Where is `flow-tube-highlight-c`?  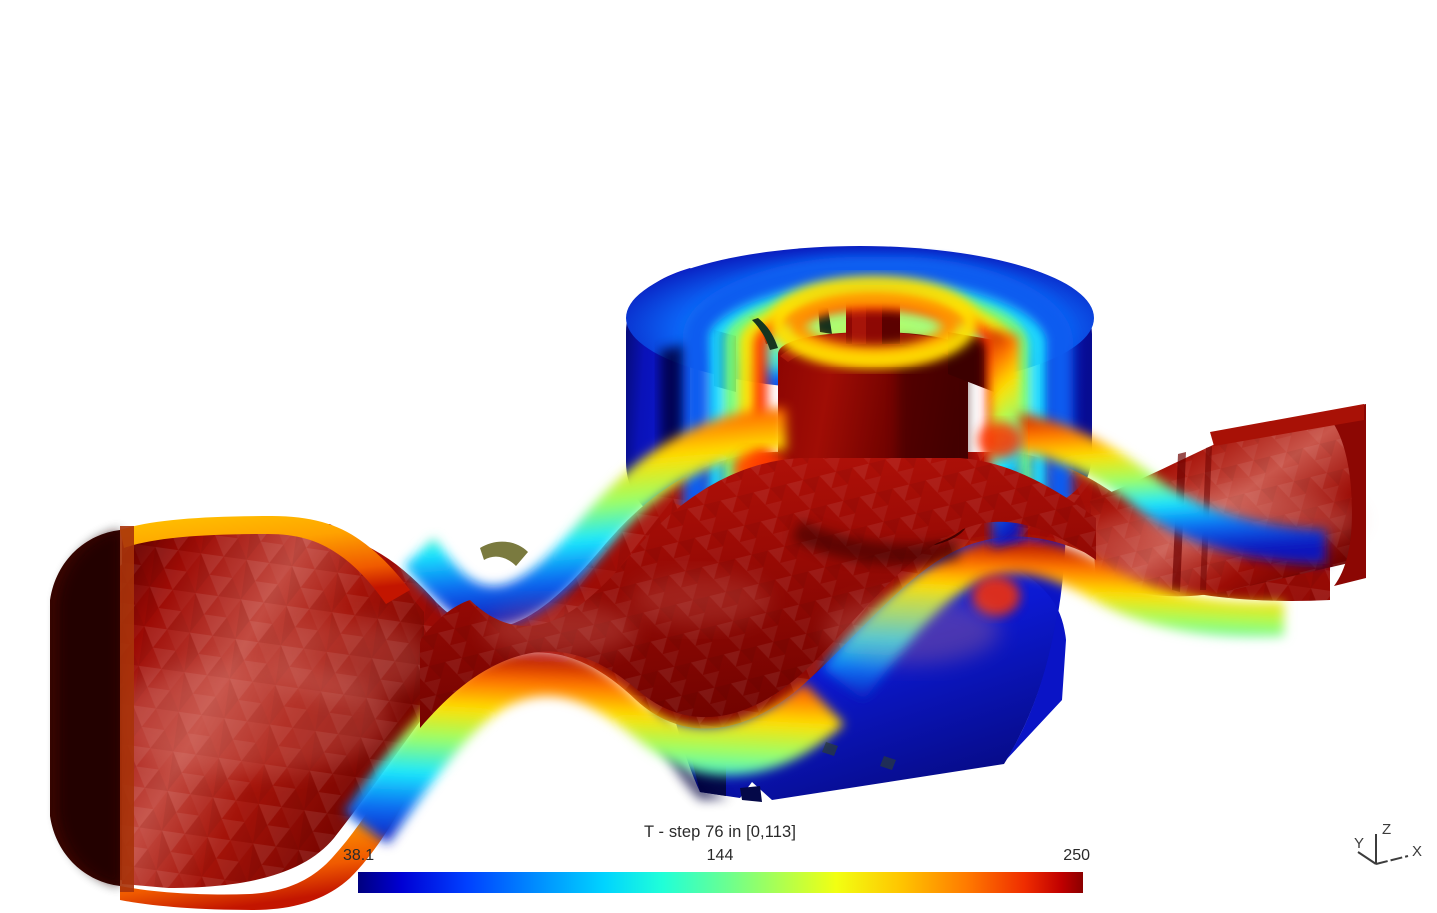
flow-tube-highlight-c is located at coordinates (912, 630).